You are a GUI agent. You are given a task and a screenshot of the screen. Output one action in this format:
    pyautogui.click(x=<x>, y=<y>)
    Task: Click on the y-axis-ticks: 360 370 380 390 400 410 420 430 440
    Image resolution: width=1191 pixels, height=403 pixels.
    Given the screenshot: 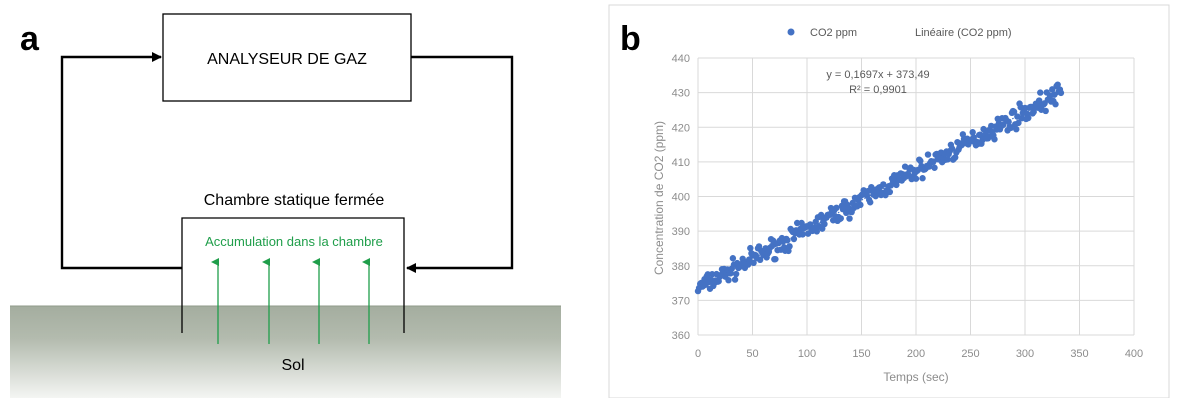 What is the action you would take?
    pyautogui.click(x=681, y=197)
    